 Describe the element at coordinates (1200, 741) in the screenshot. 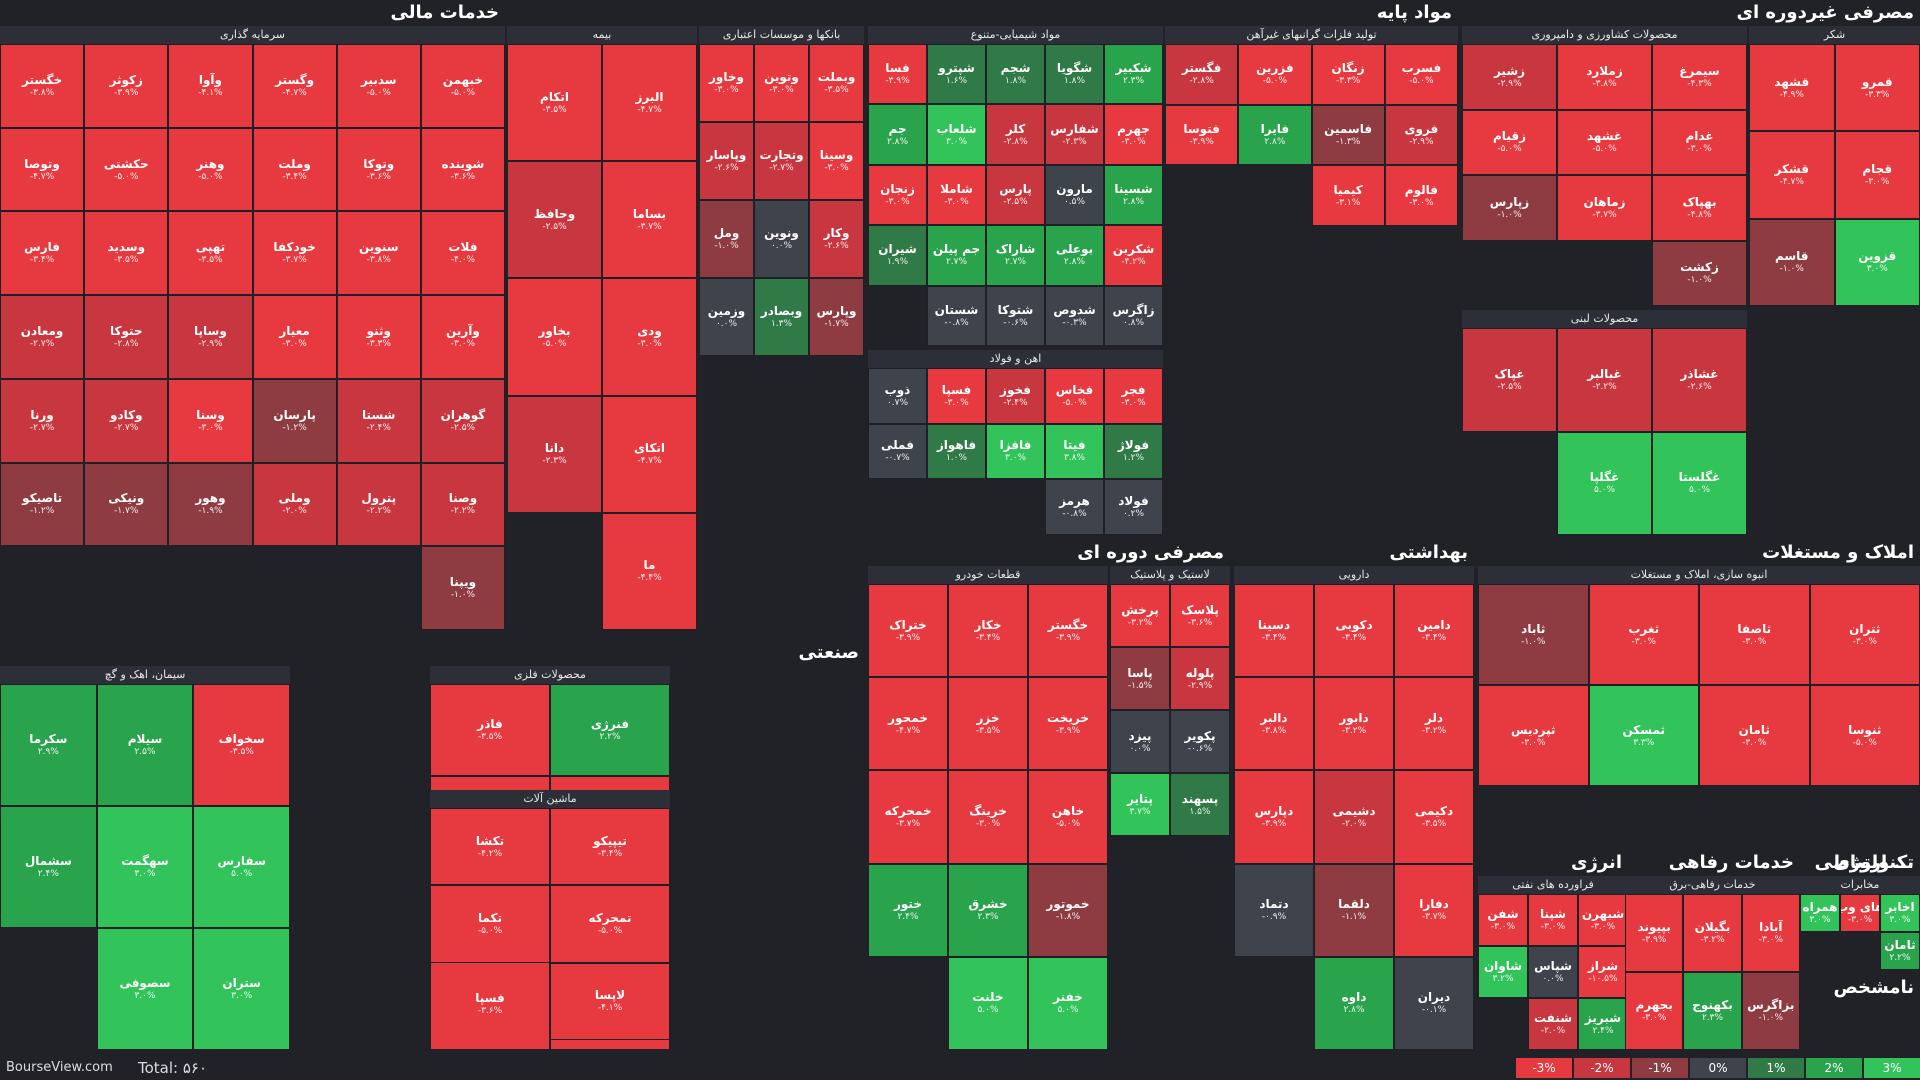

I see `stock-tile: پکویر -۰.۶%` at that location.